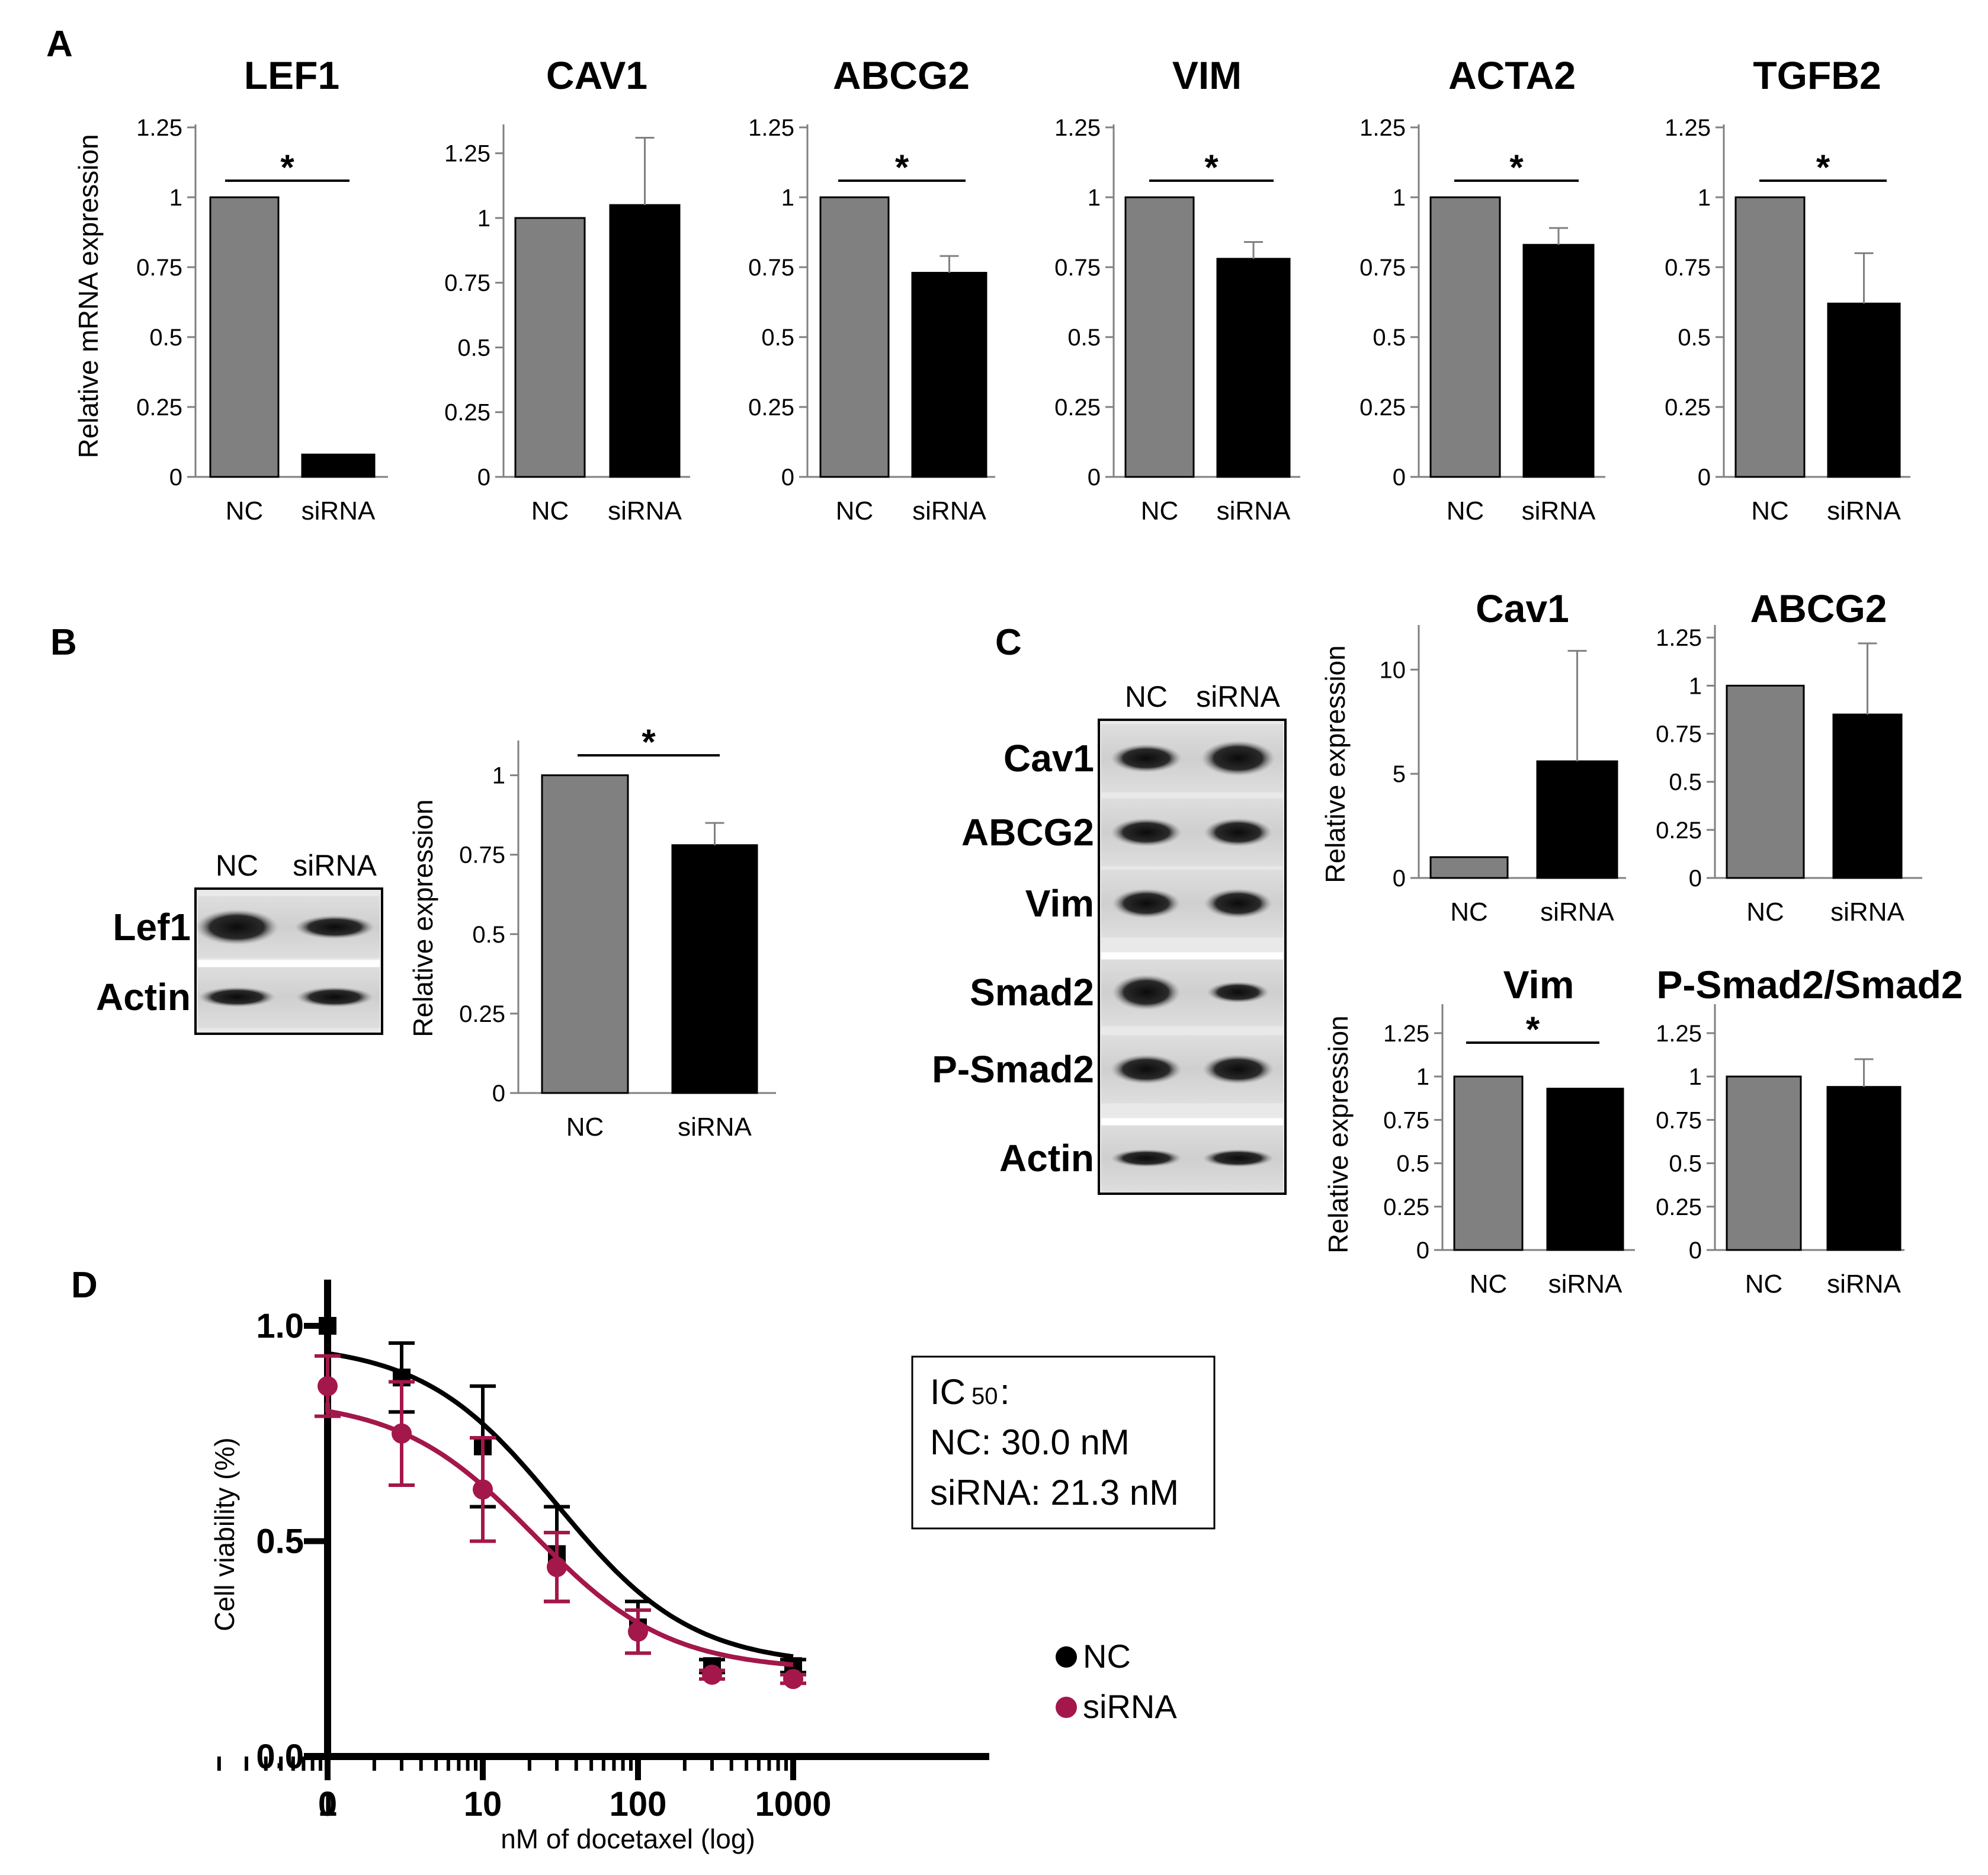 This screenshot has width=1988, height=1875. What do you see at coordinates (715, 1127) in the screenshot?
I see `b-lef1-category-label: siRNA` at bounding box center [715, 1127].